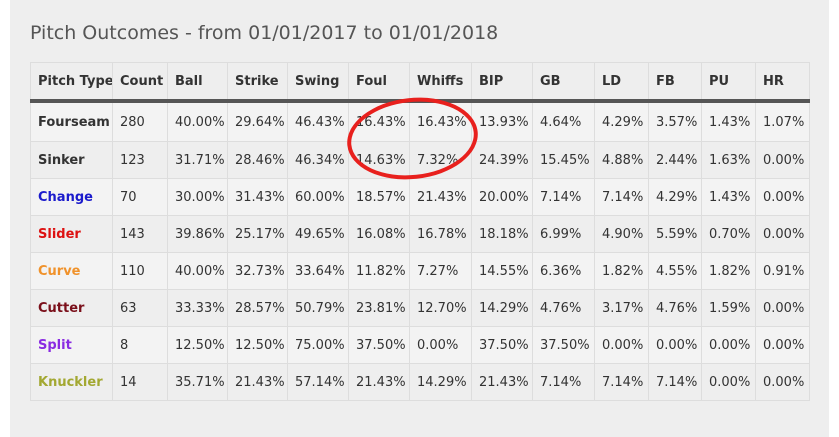 The image size is (839, 437). What do you see at coordinates (728, 345) in the screenshot?
I see `pu-cell: 0.00%` at bounding box center [728, 345].